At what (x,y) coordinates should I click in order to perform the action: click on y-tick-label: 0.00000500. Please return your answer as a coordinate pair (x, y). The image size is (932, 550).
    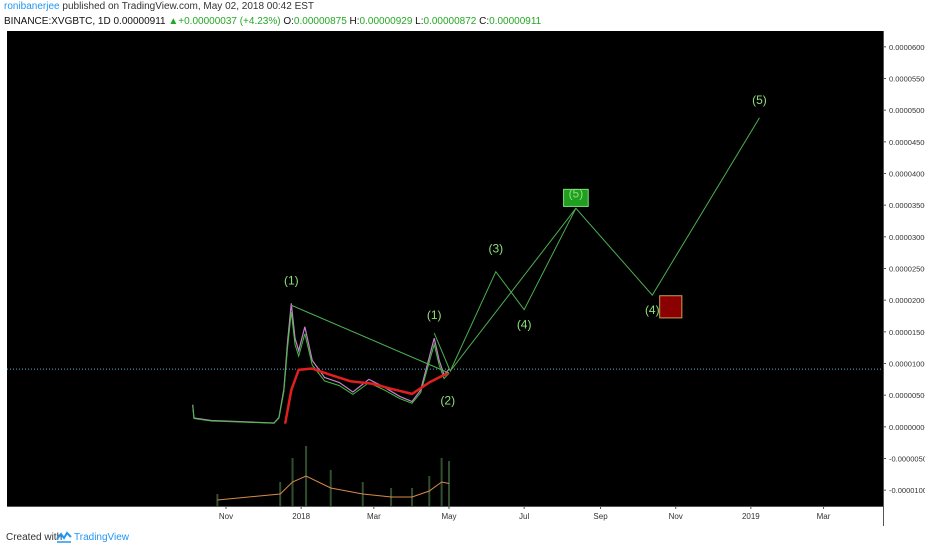
    Looking at the image, I should click on (907, 395).